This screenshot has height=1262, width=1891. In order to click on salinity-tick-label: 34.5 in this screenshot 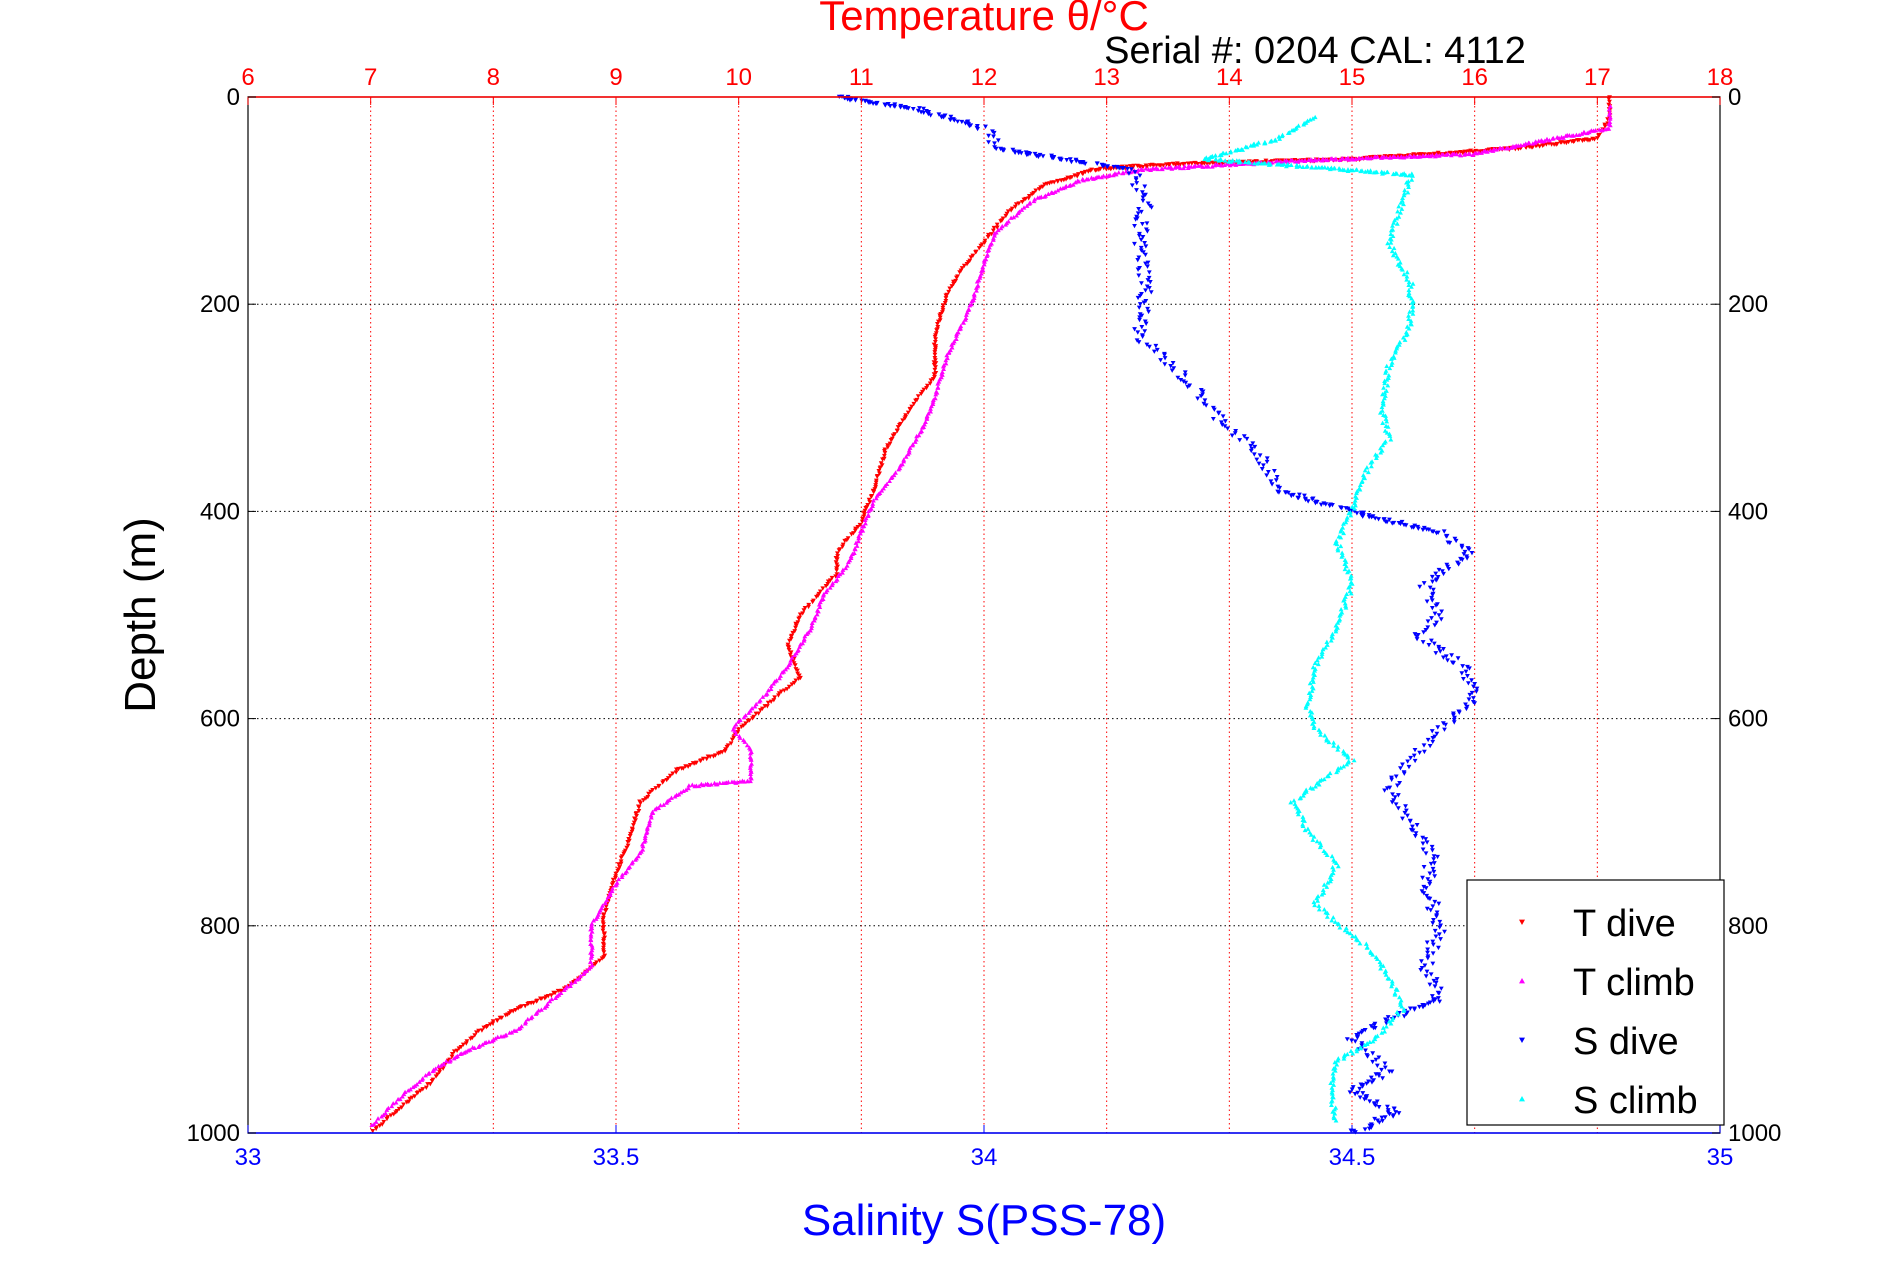, I will do `click(1352, 1157)`.